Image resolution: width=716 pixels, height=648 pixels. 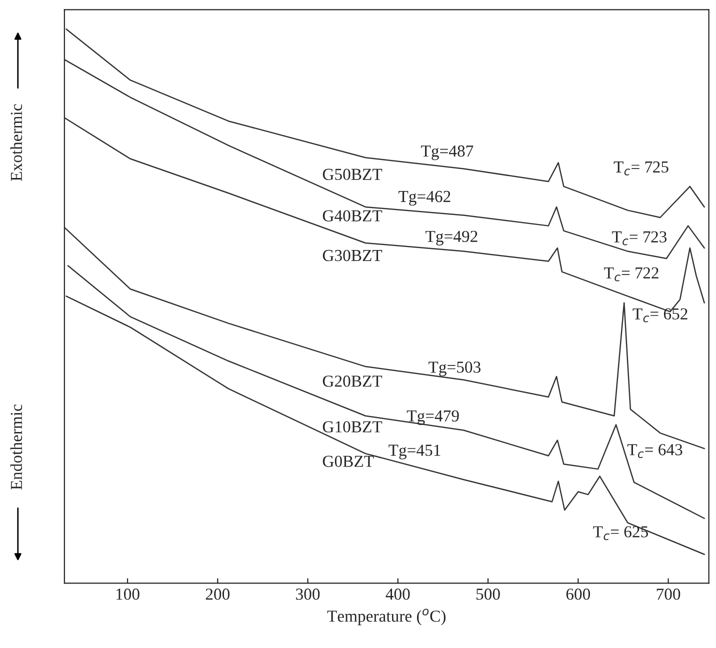 I want to click on annotation: Tg=492, so click(x=452, y=238).